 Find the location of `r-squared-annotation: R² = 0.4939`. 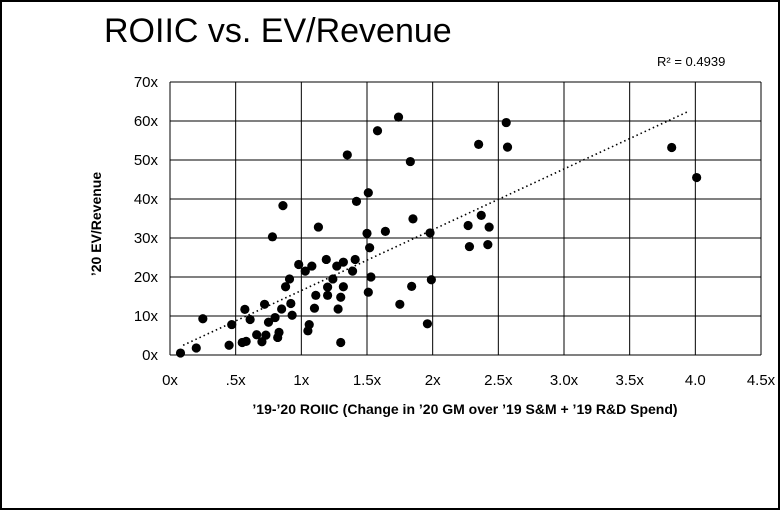

r-squared-annotation: R² = 0.4939 is located at coordinates (691, 61).